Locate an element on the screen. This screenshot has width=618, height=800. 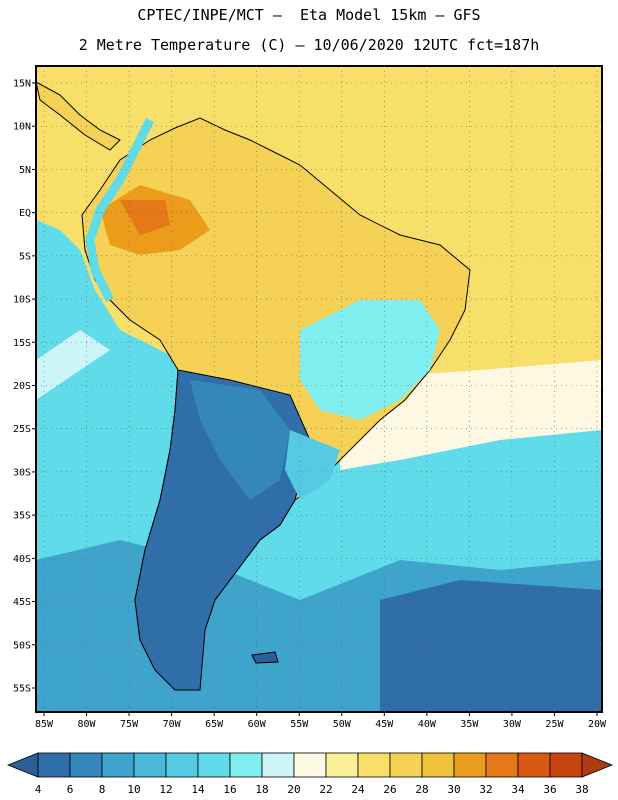
colorbar-label: 22 is located at coordinates (325, 789).